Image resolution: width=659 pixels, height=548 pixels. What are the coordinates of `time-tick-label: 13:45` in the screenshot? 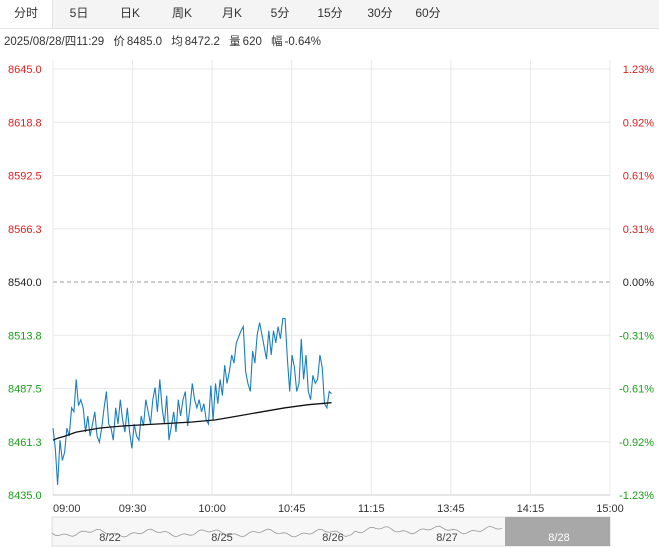 It's located at (451, 509).